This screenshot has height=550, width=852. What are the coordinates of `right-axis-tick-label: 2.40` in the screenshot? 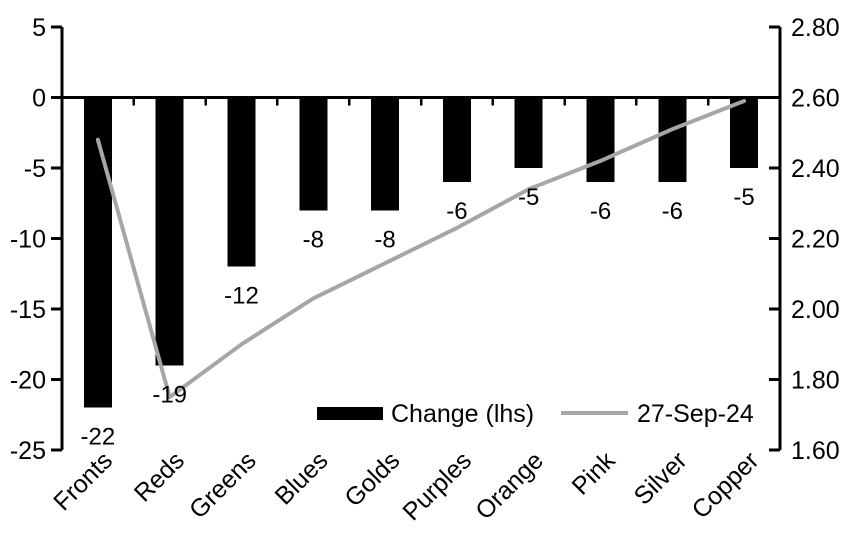 It's located at (815, 169).